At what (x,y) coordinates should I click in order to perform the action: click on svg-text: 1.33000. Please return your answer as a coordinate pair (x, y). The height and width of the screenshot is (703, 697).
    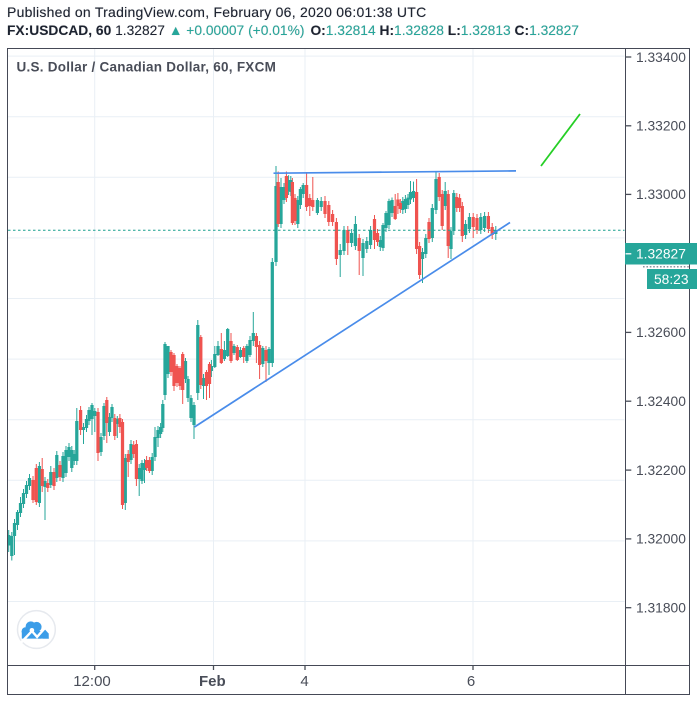
    Looking at the image, I should click on (661, 194).